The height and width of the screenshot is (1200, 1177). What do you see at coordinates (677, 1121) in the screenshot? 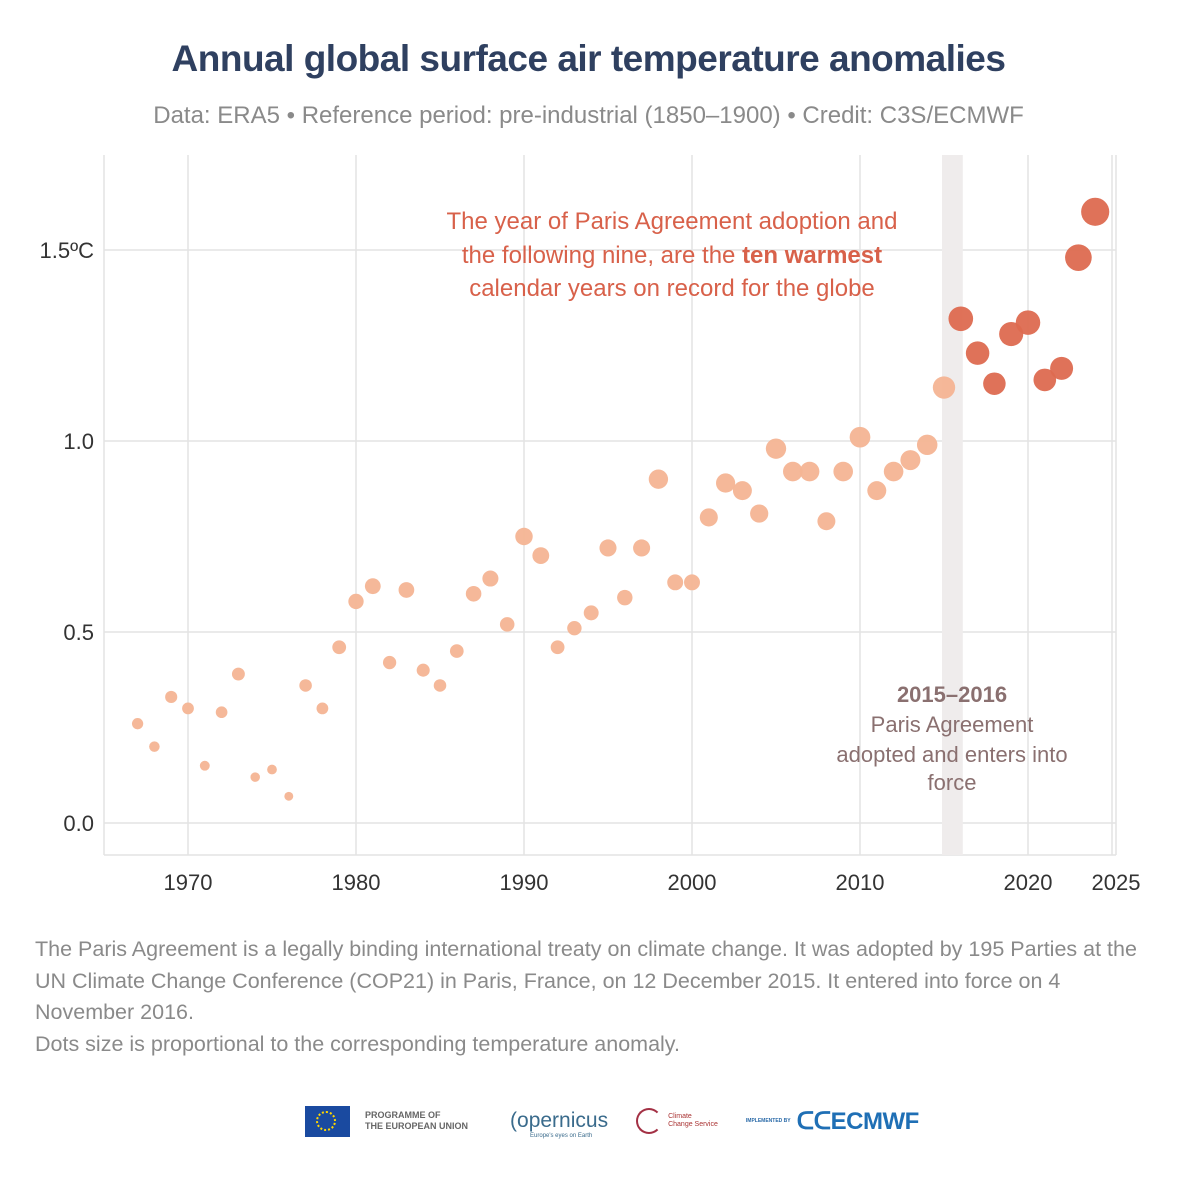
I see `c3s-logo: Climate Change Service` at bounding box center [677, 1121].